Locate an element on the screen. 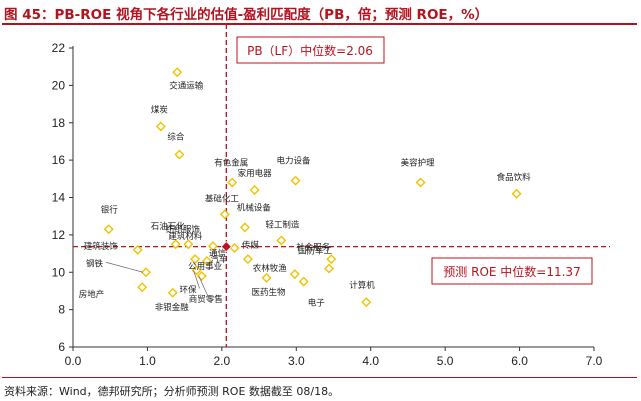  data-point-label: 美容护理 is located at coordinates (418, 163).